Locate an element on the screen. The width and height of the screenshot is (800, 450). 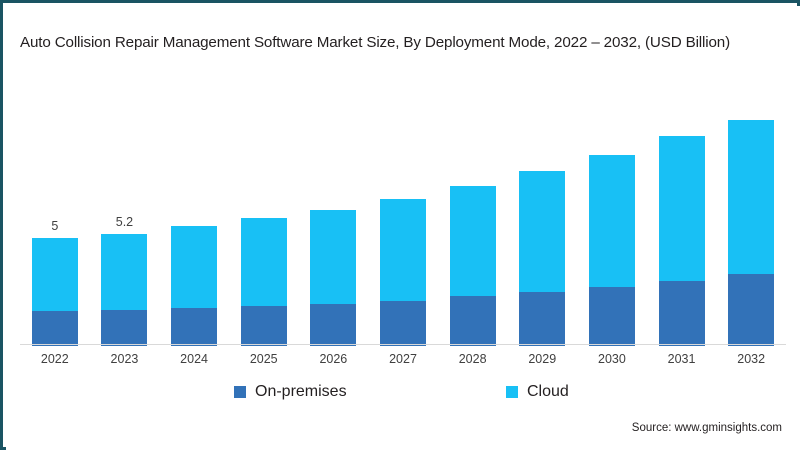
x-axis-tick-2025: 2025 is located at coordinates (263, 359).